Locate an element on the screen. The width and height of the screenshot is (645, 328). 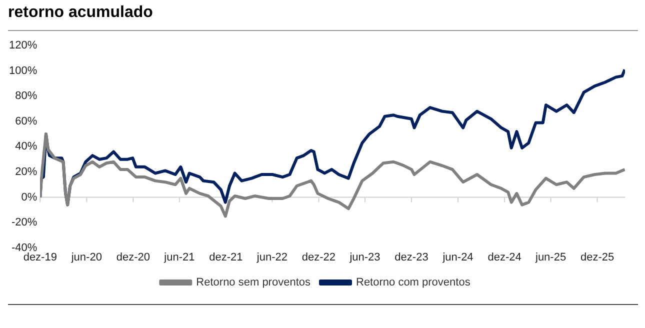
x-tick-label: jun-23 is located at coordinates (364, 257).